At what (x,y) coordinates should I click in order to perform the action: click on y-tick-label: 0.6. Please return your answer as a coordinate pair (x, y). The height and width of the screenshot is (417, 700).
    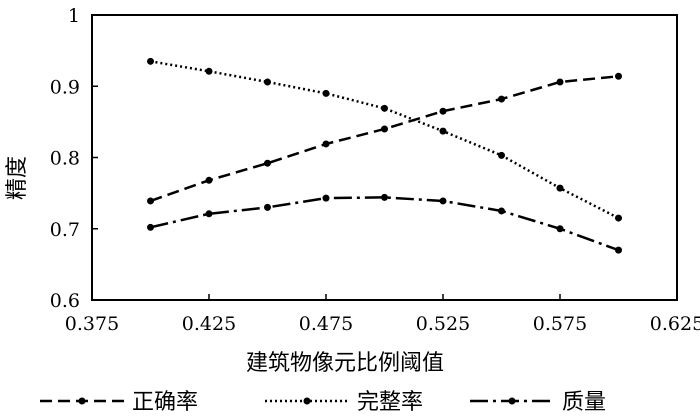
    Looking at the image, I should click on (65, 301).